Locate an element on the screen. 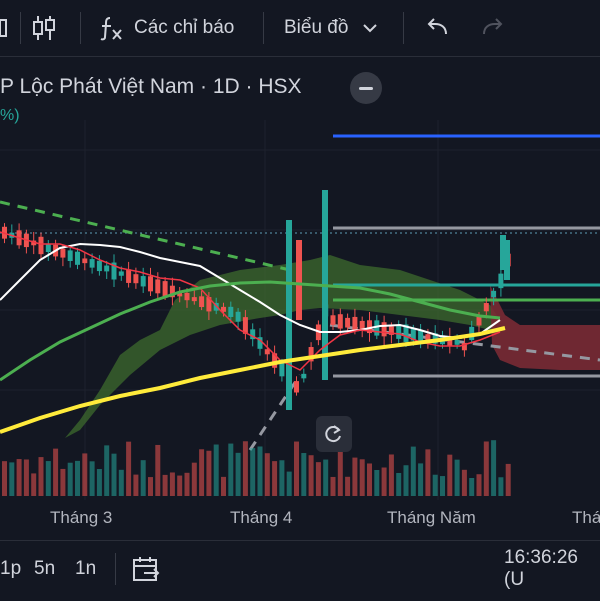 The width and height of the screenshot is (600, 601). undo-button is located at coordinates (437, 28).